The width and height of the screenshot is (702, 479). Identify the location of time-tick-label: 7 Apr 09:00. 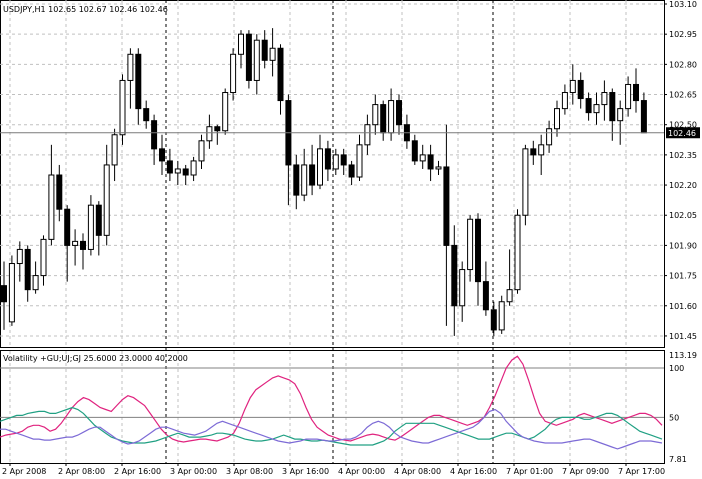
(585, 471).